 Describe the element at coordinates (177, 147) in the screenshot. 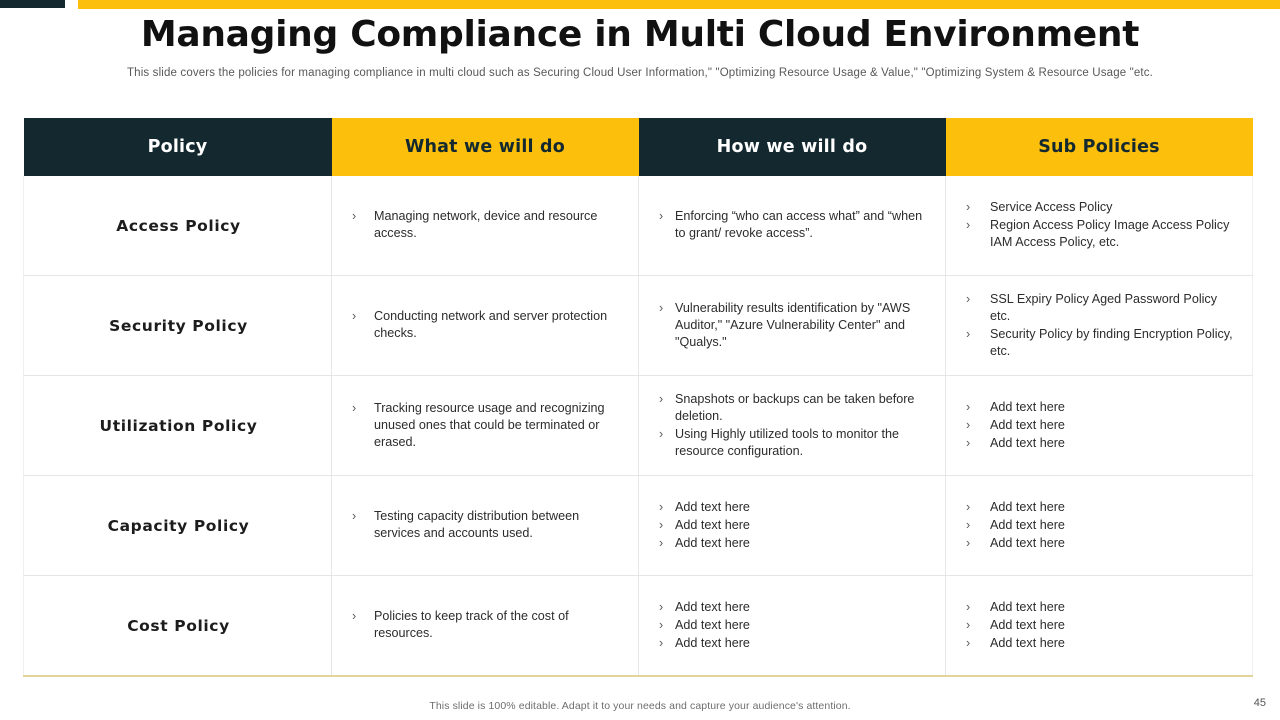

I see `column-header-policy: Policy` at that location.